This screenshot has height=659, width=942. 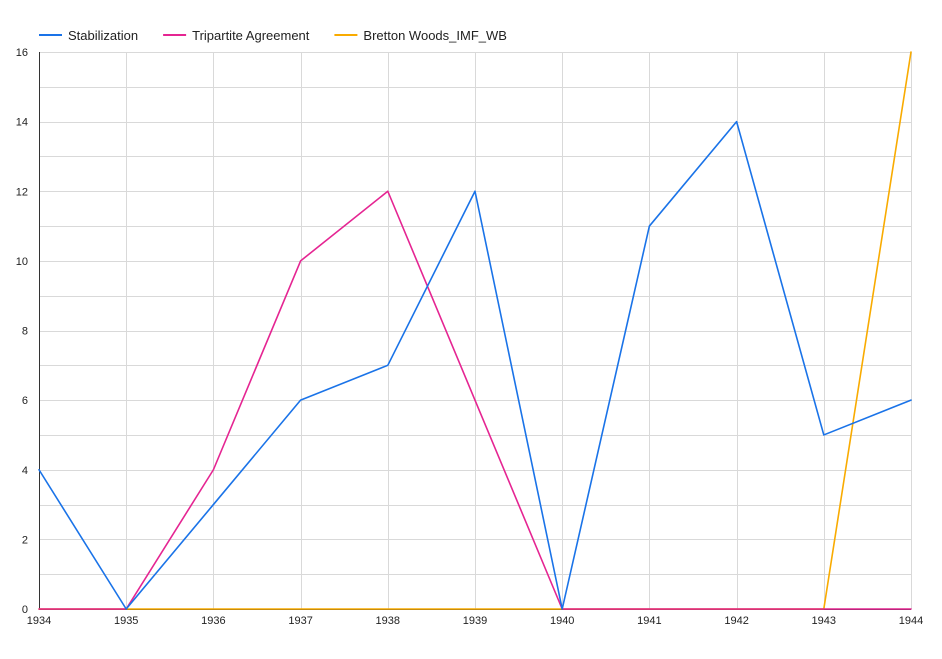 I want to click on x-tick-label: 1937, so click(x=300, y=621).